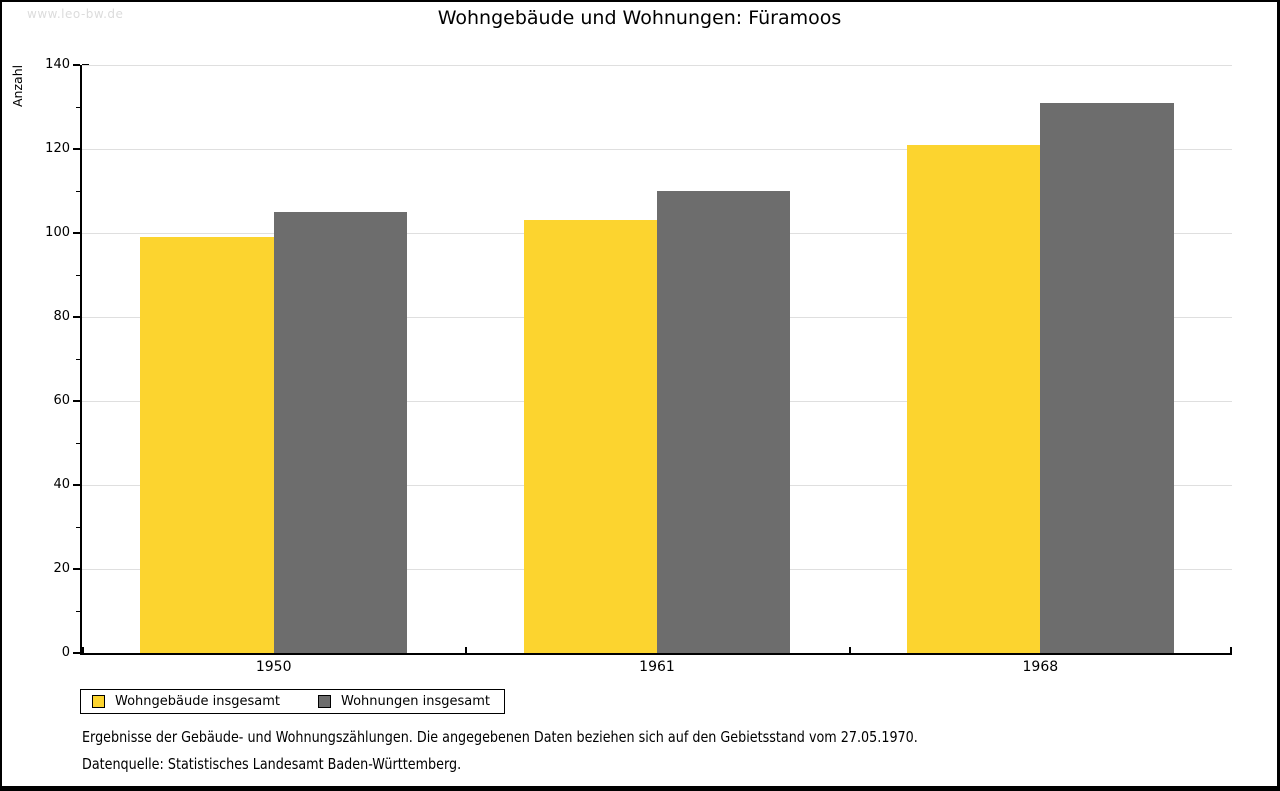 The image size is (1280, 791). I want to click on x-axis-line, so click(656, 654).